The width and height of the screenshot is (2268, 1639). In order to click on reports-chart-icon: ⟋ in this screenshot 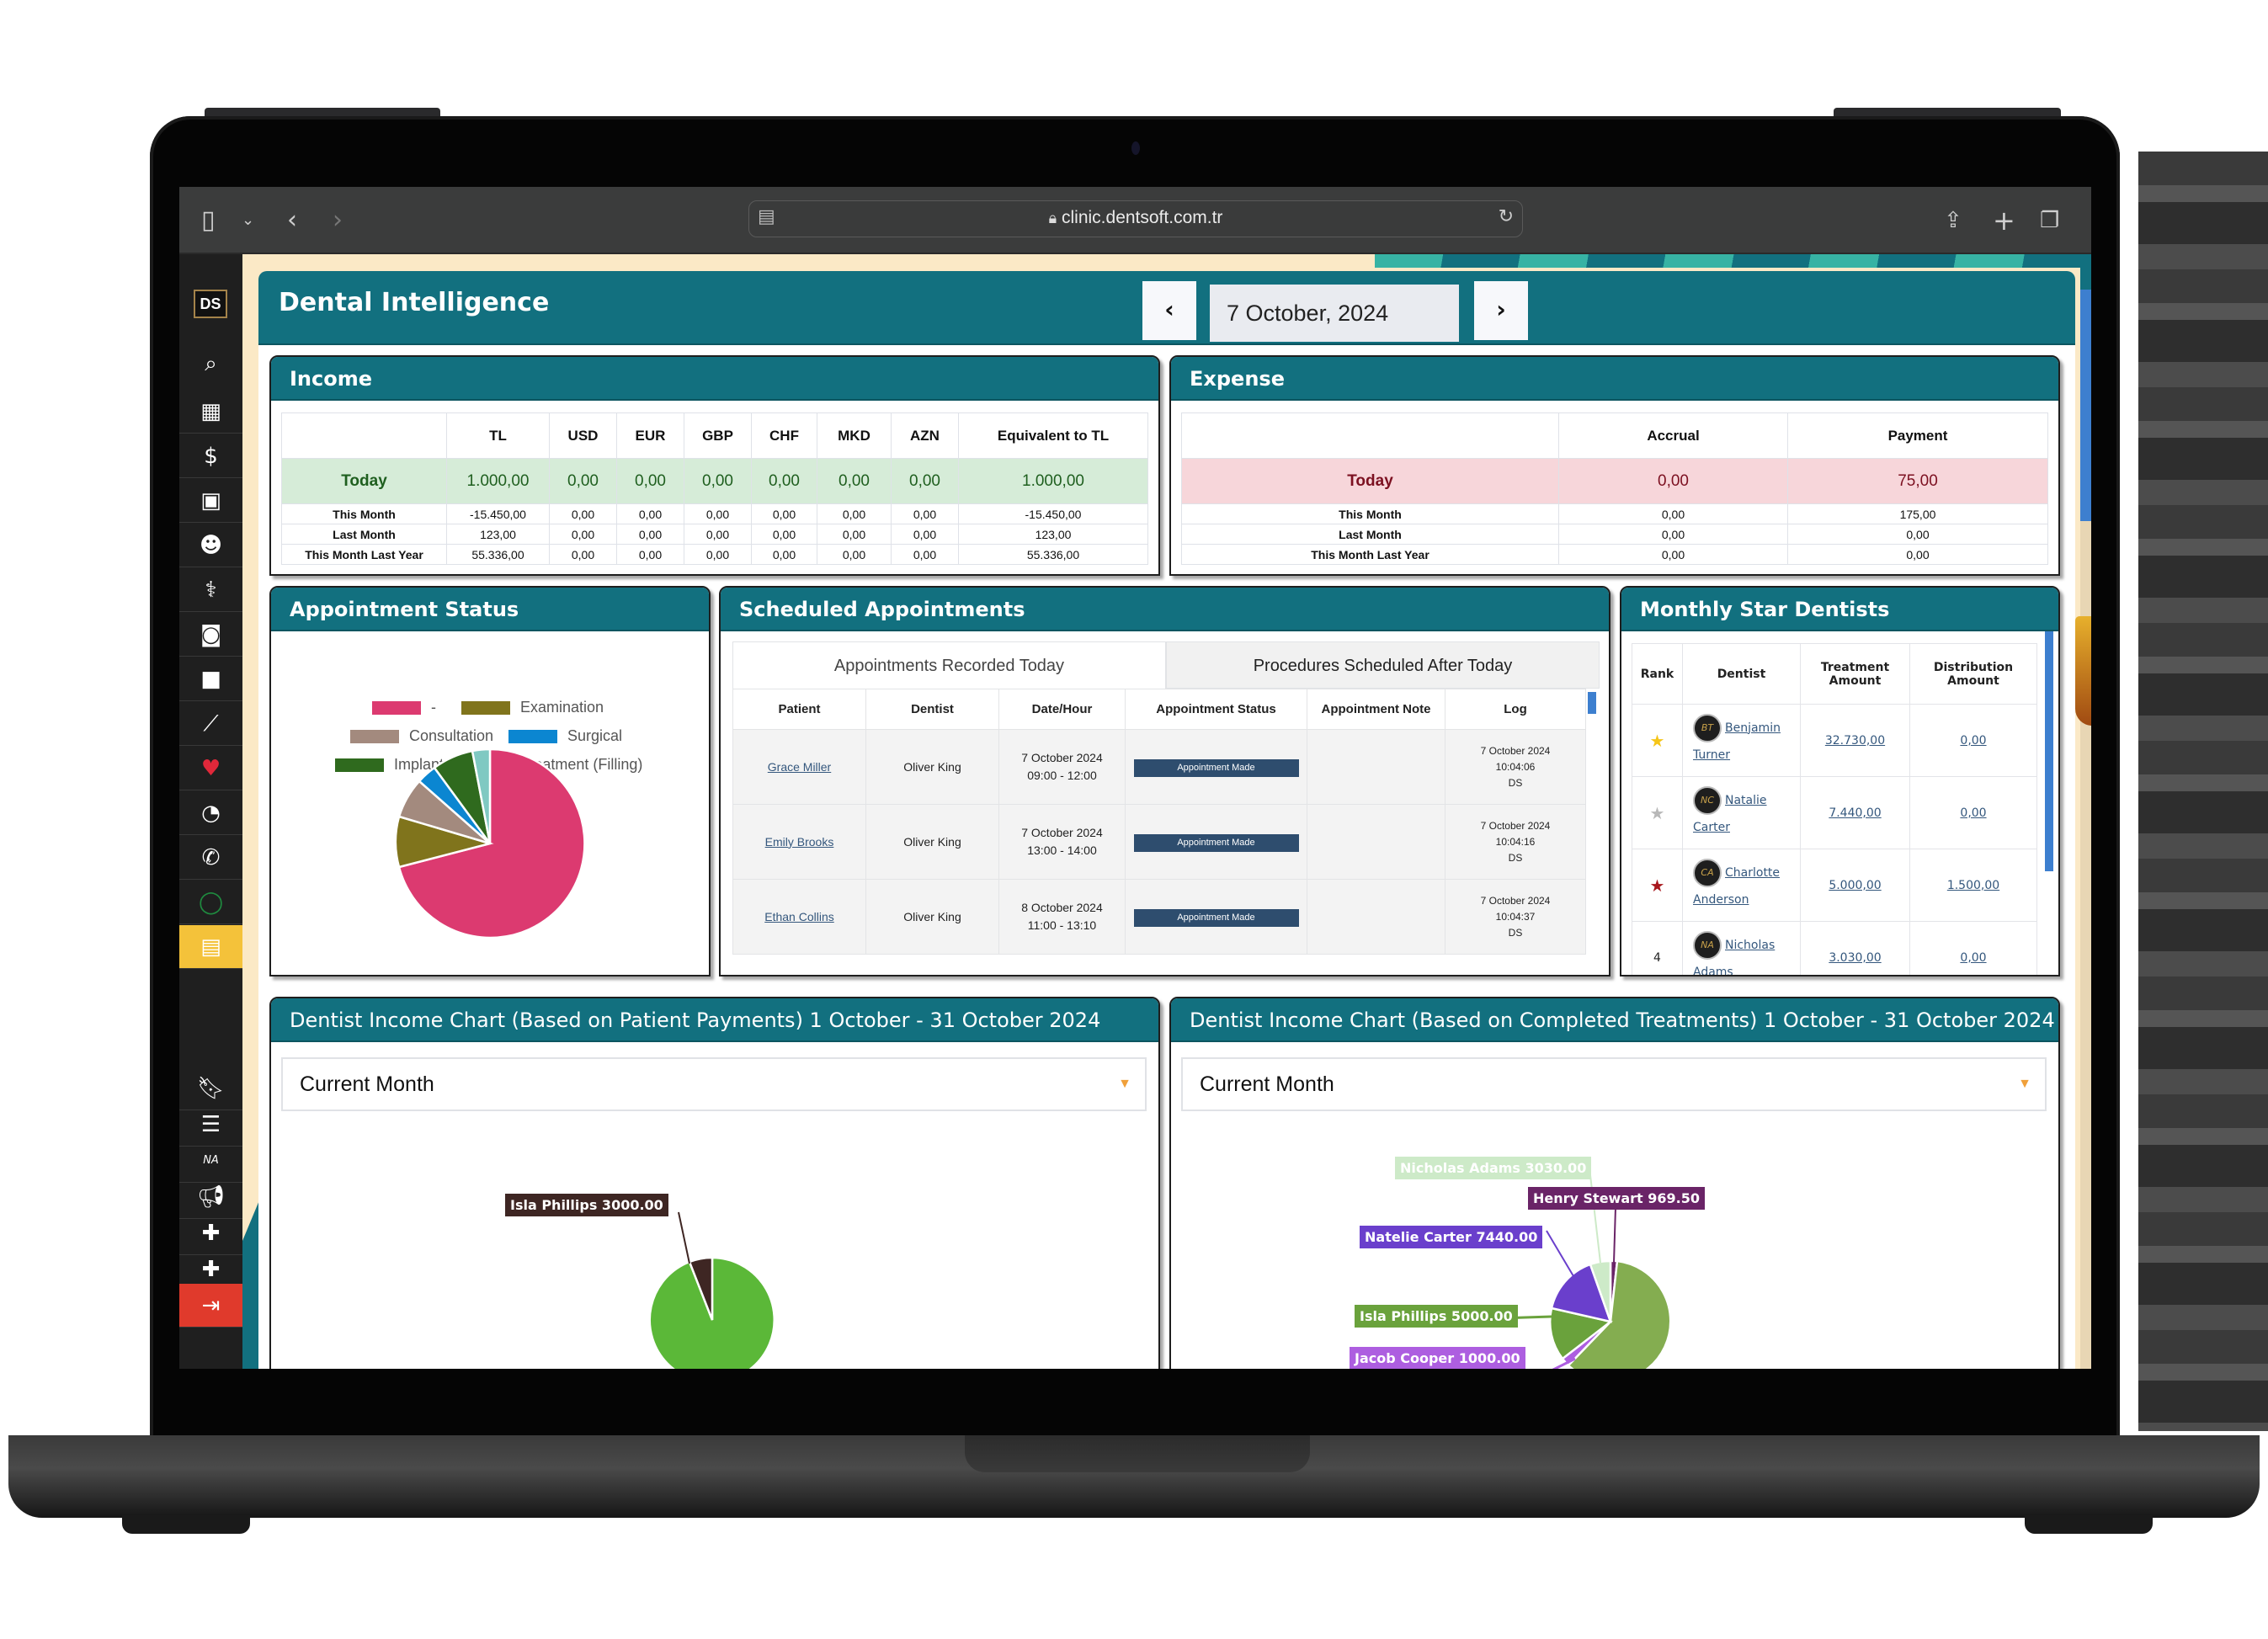, I will do `click(211, 724)`.